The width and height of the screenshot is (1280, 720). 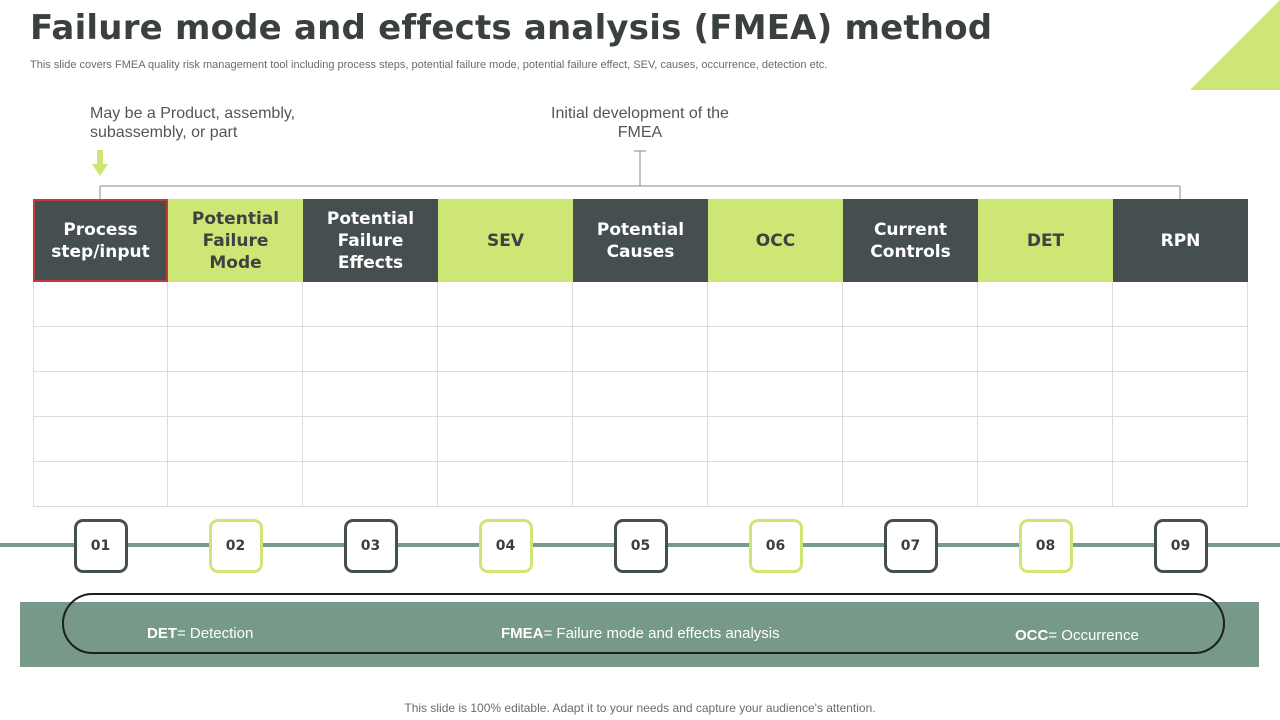 What do you see at coordinates (1045, 546) in the screenshot?
I see `step-marker: 08` at bounding box center [1045, 546].